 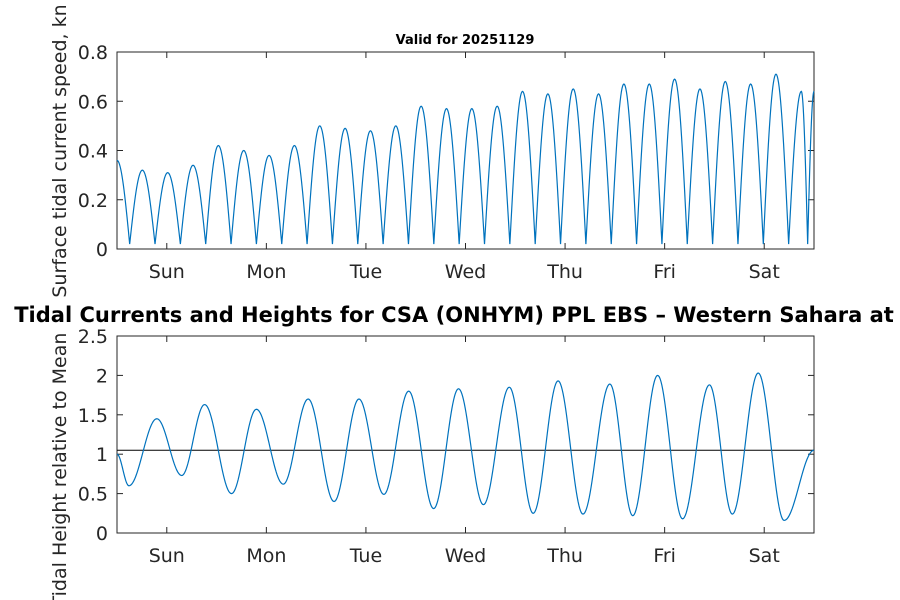 I want to click on top-y-tick-label: 0.2, so click(x=93, y=201).